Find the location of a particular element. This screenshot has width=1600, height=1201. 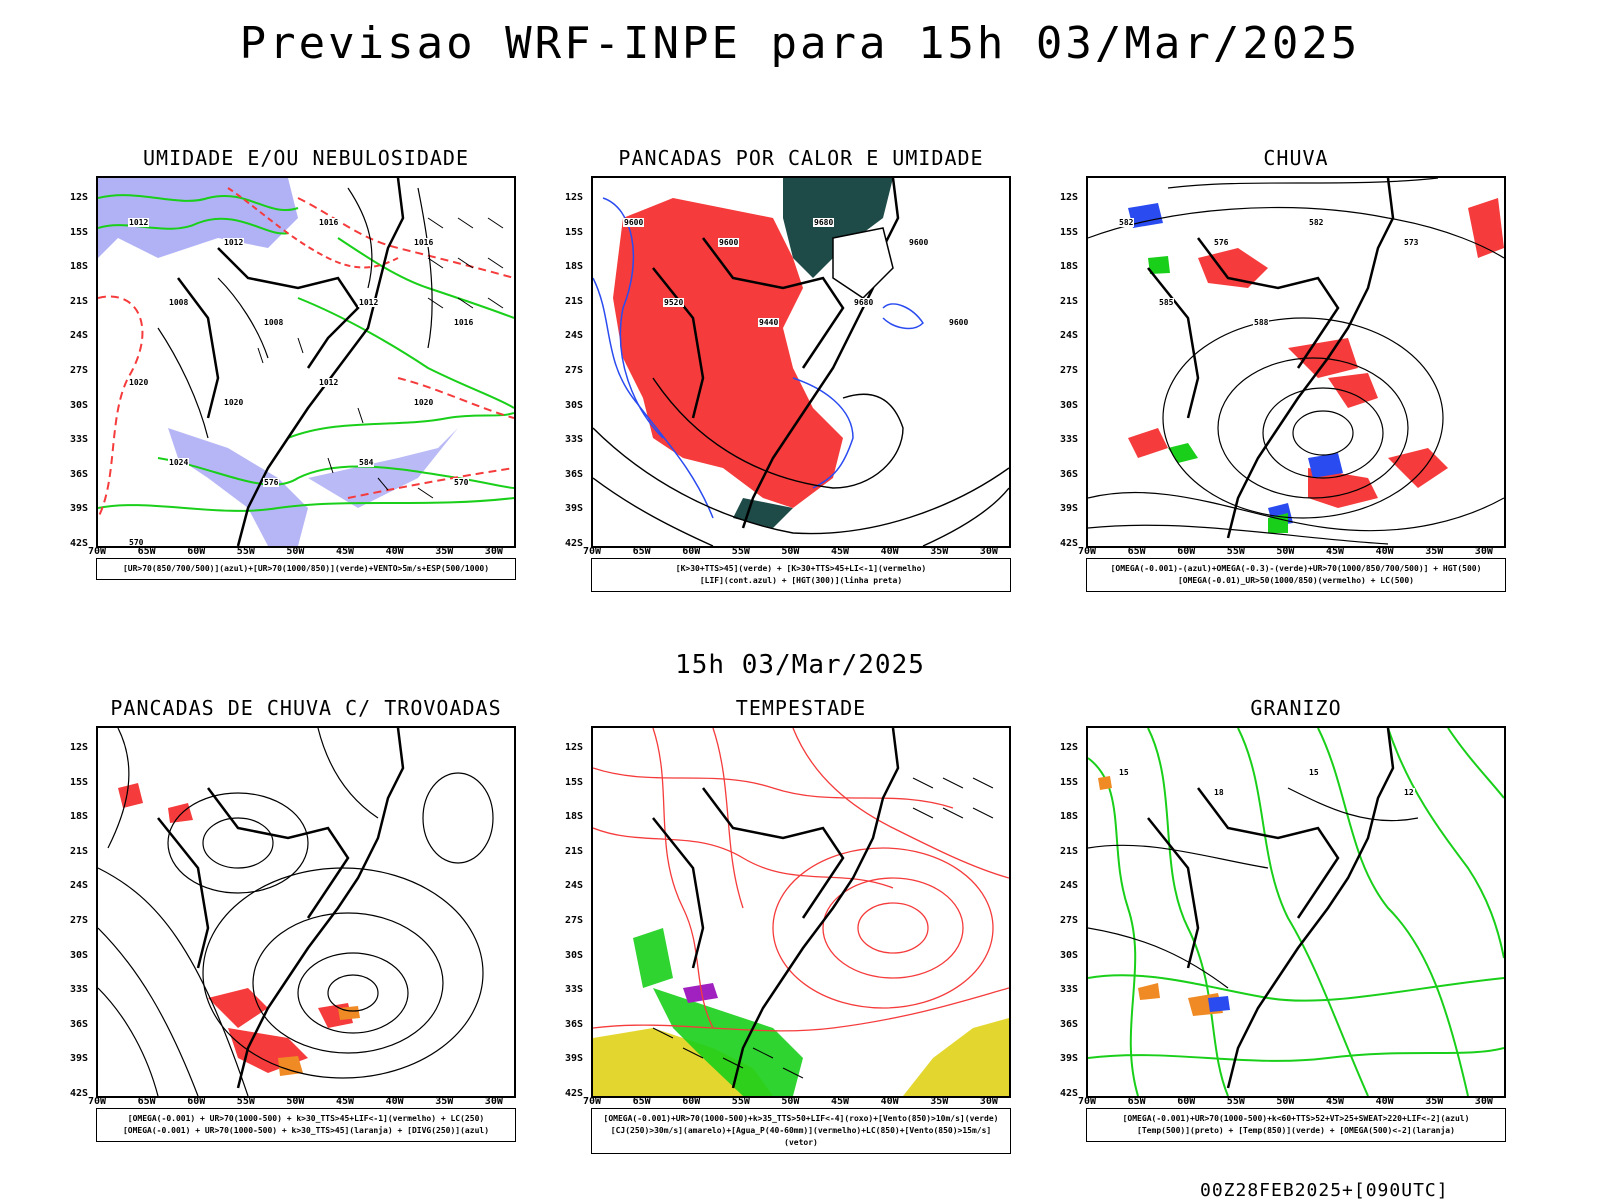

map-frame: 9600 9600 9680 9600 9520 9440 9680 9600 is located at coordinates (801, 362).